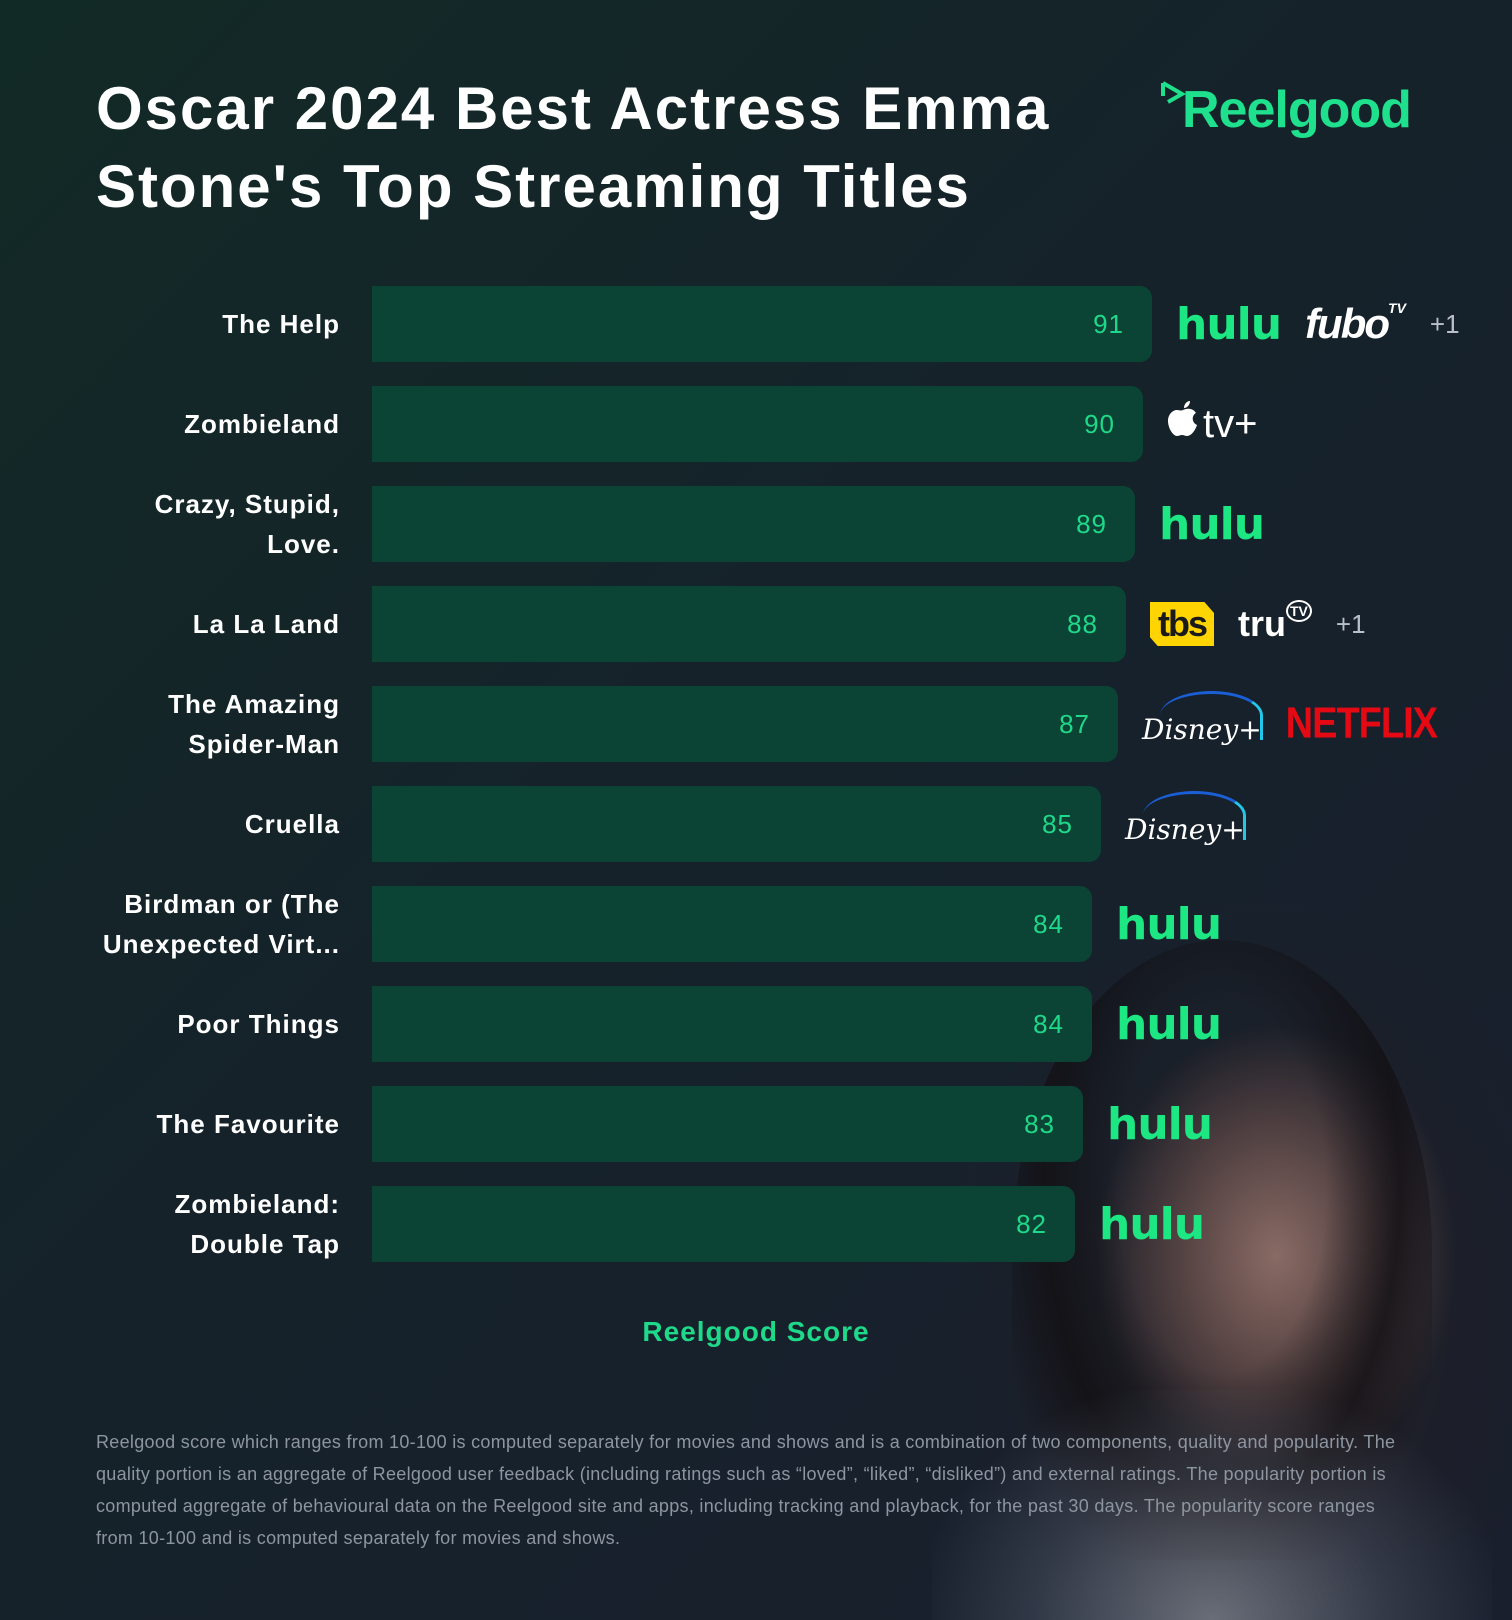  What do you see at coordinates (258, 1024) in the screenshot?
I see `row-title-label: Poor Things` at bounding box center [258, 1024].